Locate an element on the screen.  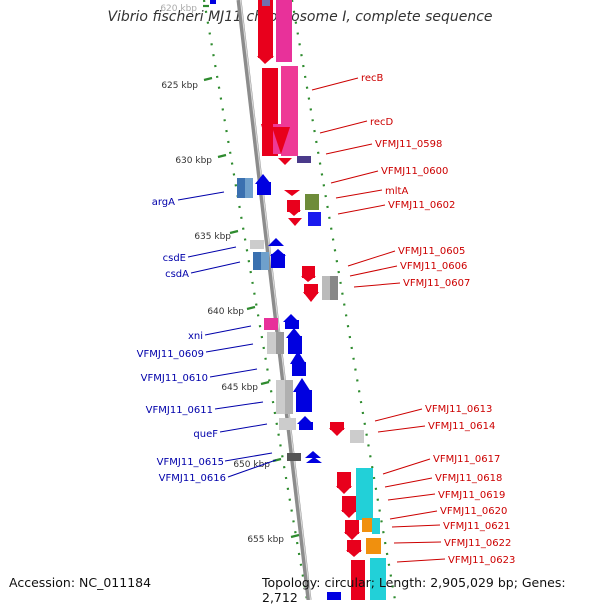
gene-label-mltA: mltA is located at coordinates (396, 191).